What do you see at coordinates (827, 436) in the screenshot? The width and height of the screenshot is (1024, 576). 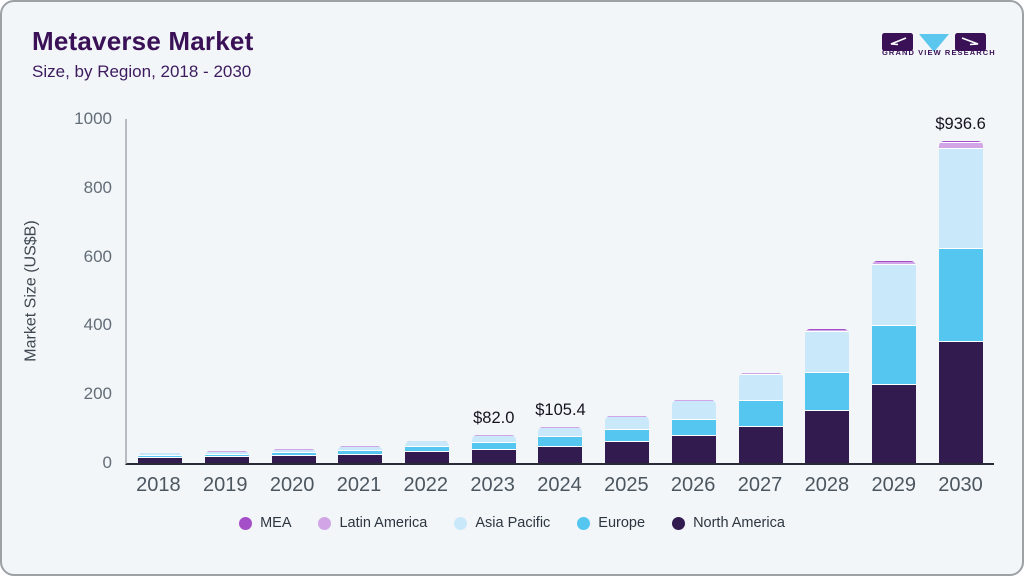 I see `bar-segment-north-america-2028` at bounding box center [827, 436].